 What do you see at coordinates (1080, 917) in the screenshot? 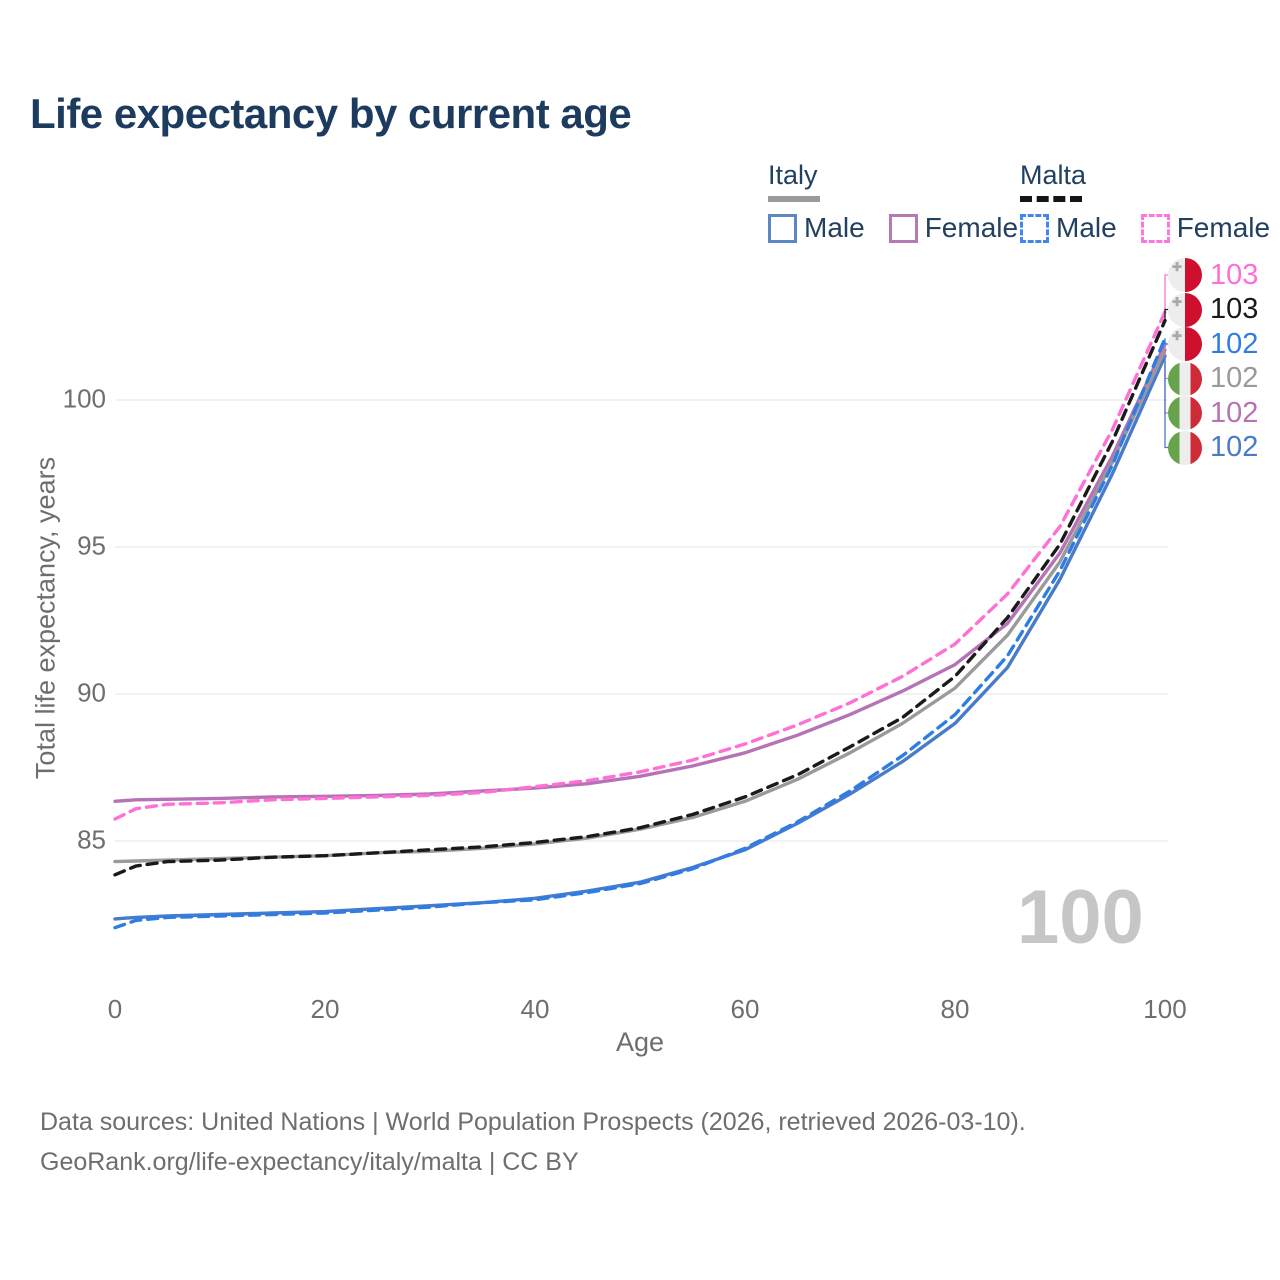
I see `watermark-age-100: 100` at bounding box center [1080, 917].